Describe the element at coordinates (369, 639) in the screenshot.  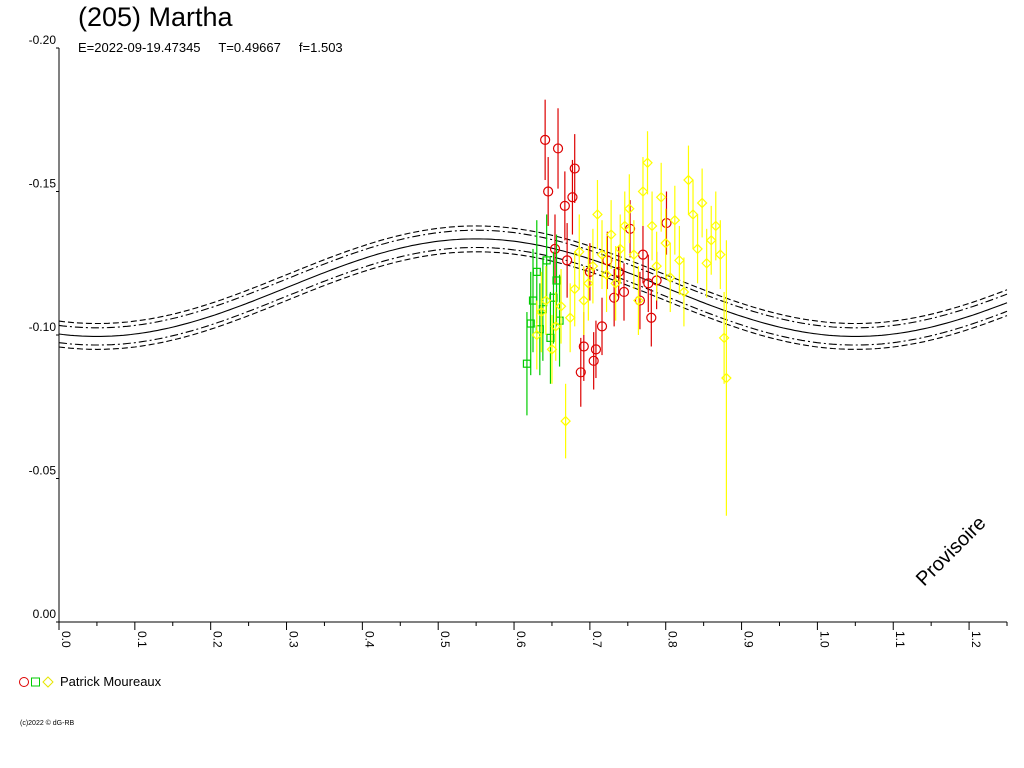
I see `x-tick-label: 0.4` at that location.